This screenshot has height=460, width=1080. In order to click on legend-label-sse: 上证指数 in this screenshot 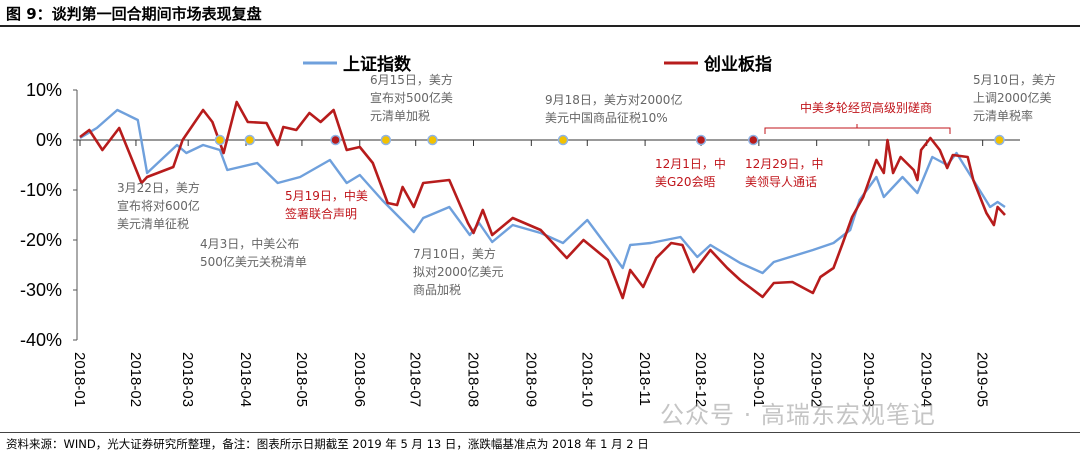, I will do `click(377, 64)`.